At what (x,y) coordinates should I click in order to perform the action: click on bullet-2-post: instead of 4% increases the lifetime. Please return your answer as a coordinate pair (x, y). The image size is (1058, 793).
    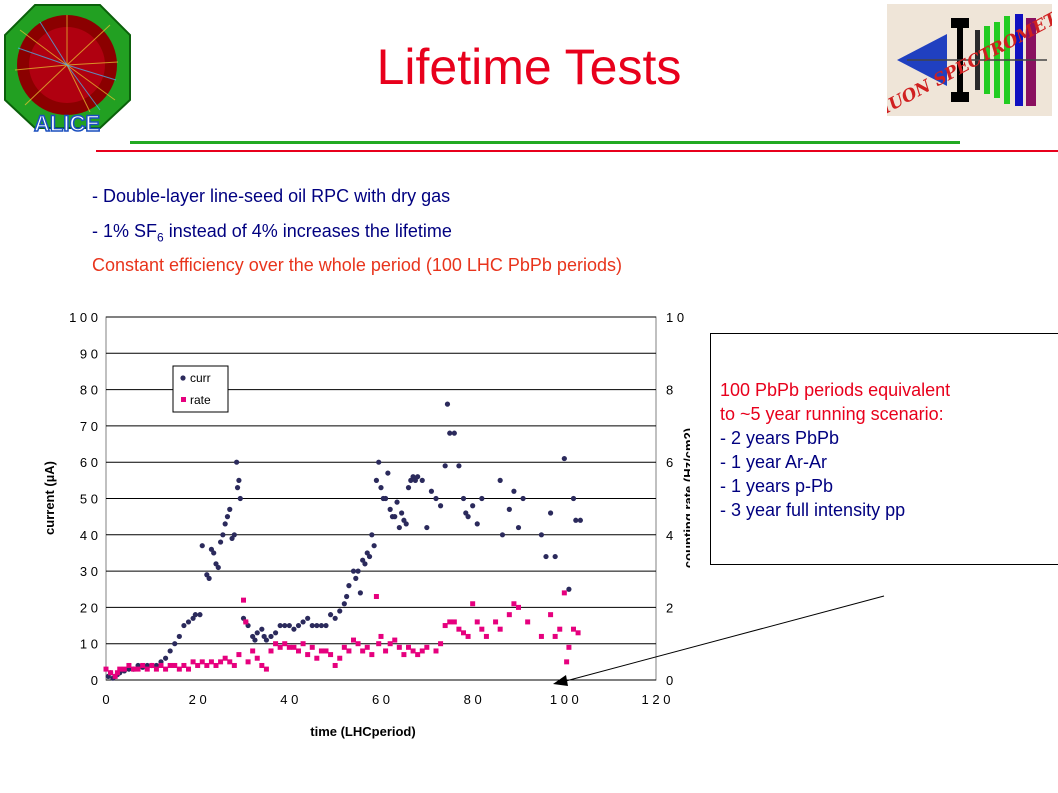
    Looking at the image, I should click on (307, 231).